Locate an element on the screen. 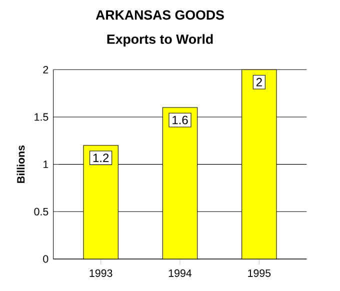 The image size is (340, 291). x-tick-label: 1995 is located at coordinates (259, 273).